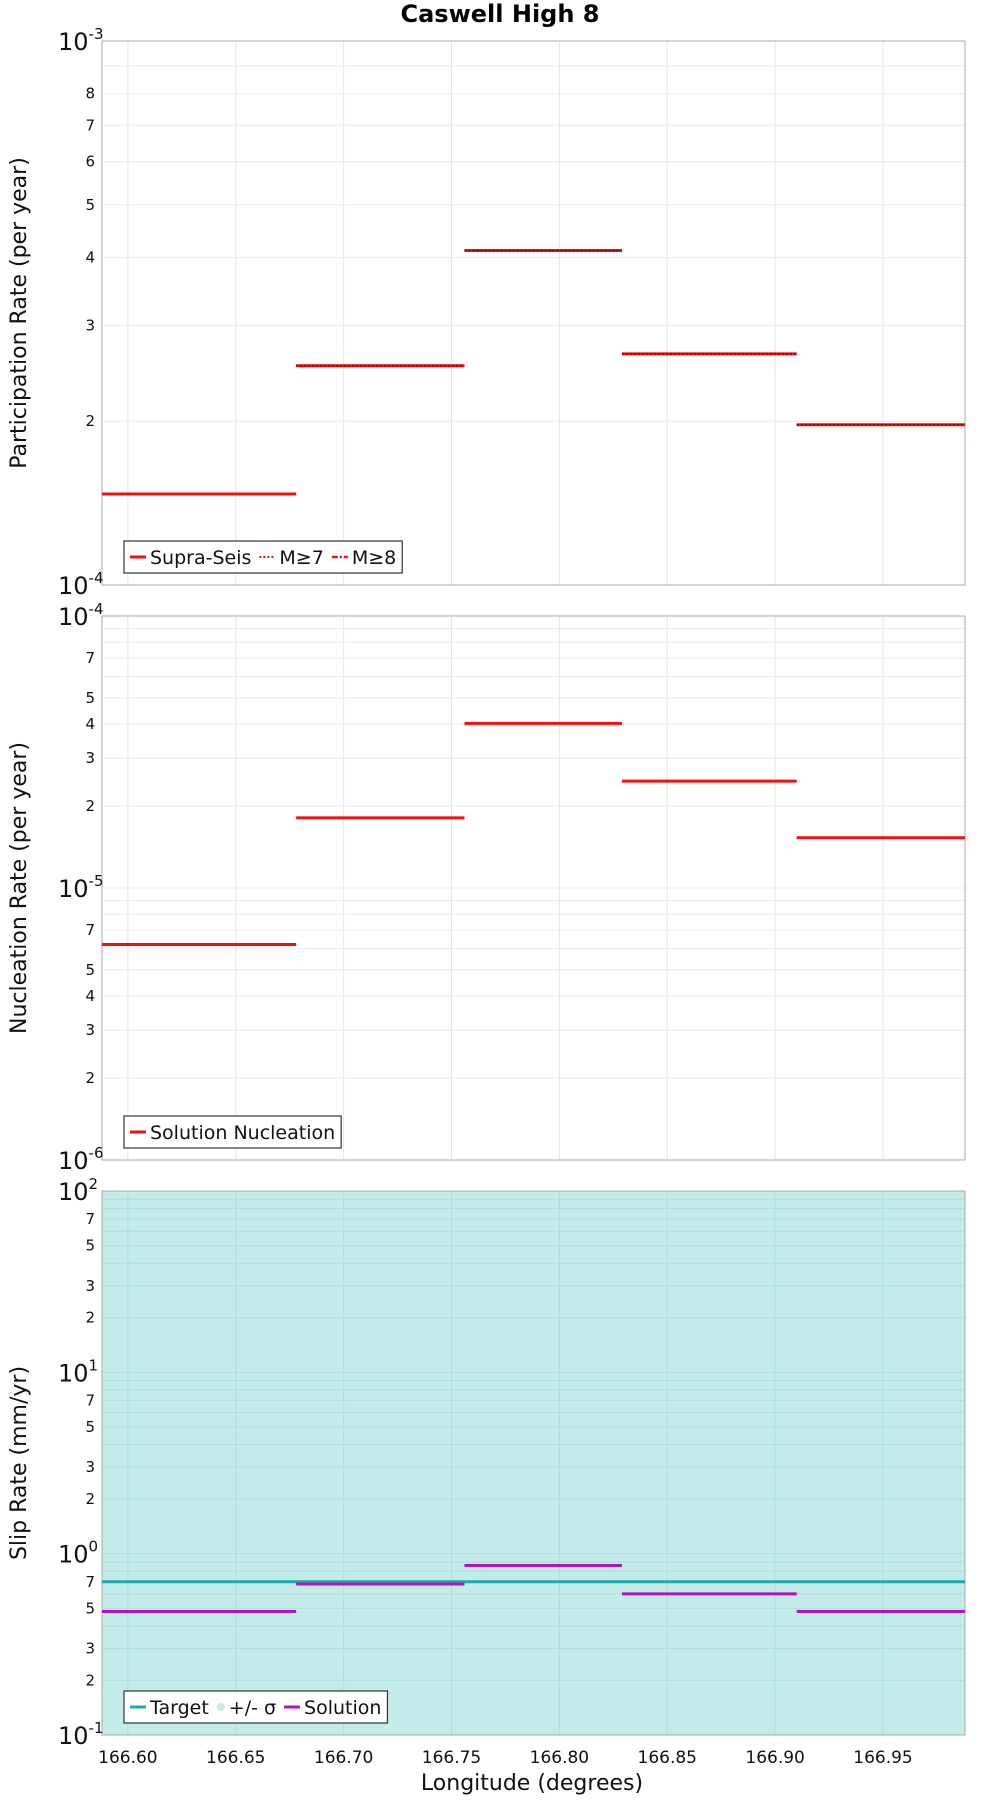 The height and width of the screenshot is (1800, 1000). I want to click on y-decade-exp: 1, so click(94, 1365).